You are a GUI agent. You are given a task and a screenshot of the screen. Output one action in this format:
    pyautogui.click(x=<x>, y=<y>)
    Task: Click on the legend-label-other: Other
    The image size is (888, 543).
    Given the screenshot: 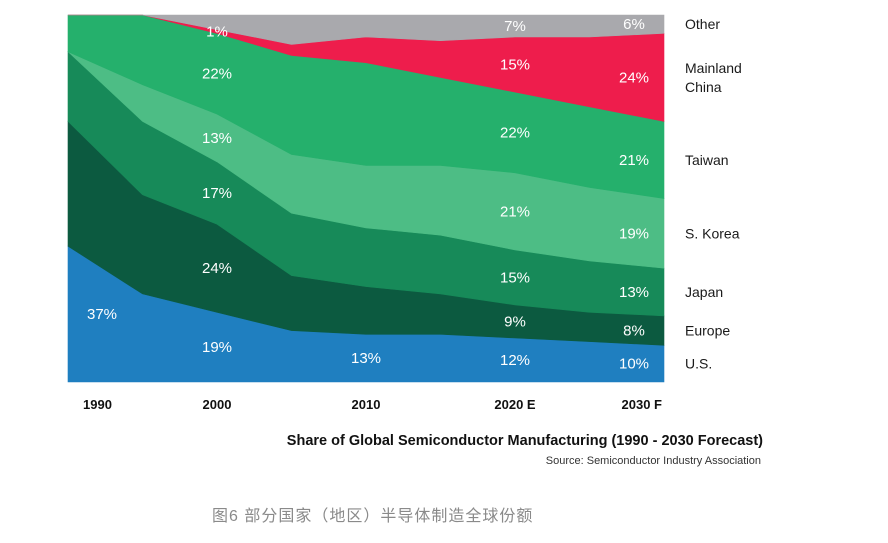 What is the action you would take?
    pyautogui.click(x=702, y=24)
    